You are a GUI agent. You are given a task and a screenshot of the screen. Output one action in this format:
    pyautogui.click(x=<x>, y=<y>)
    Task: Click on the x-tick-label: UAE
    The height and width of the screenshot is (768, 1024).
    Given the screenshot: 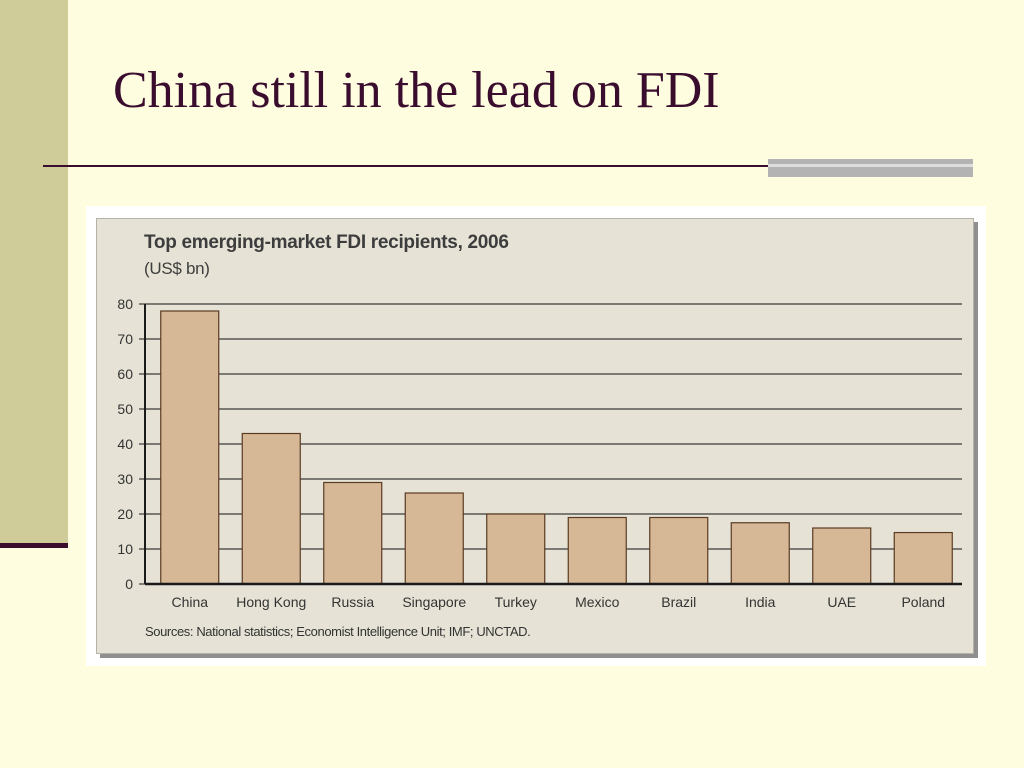 What is the action you would take?
    pyautogui.click(x=841, y=602)
    